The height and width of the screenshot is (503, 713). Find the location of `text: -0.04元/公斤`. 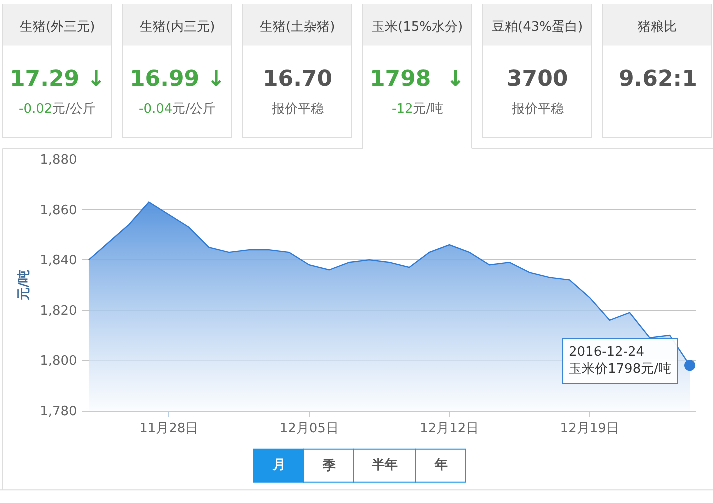

text: -0.04元/公斤 is located at coordinates (177, 109).